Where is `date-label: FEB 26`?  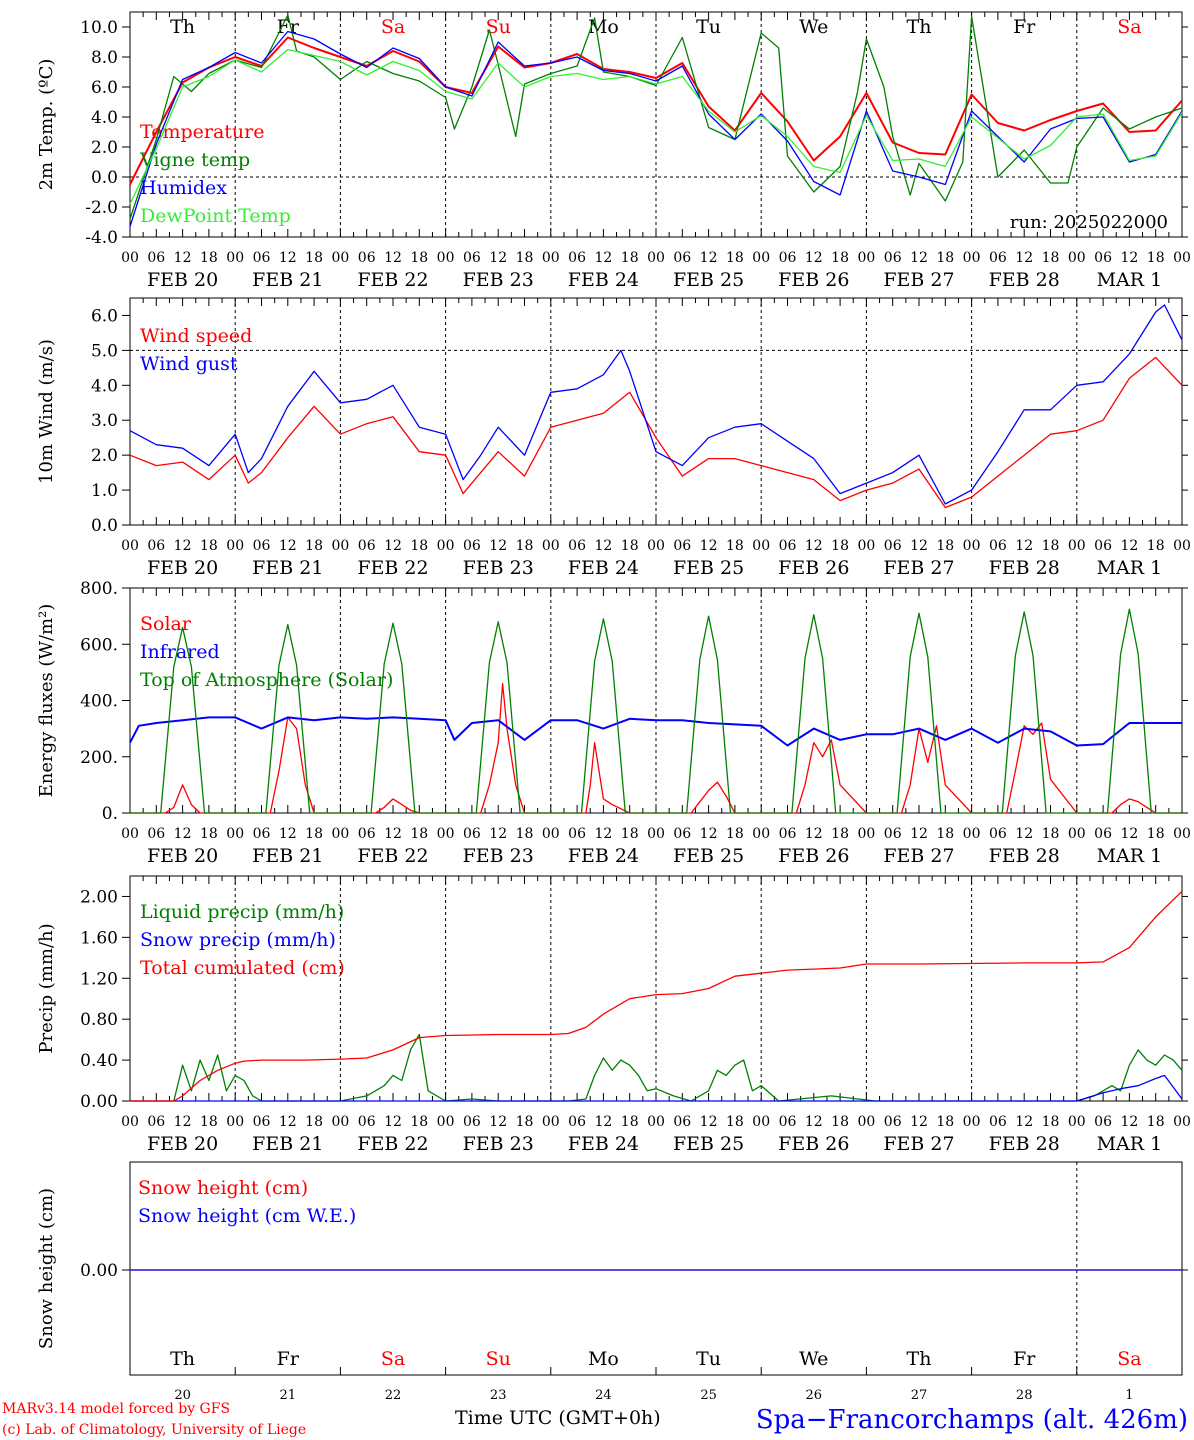
date-label: FEB 26 is located at coordinates (813, 1144).